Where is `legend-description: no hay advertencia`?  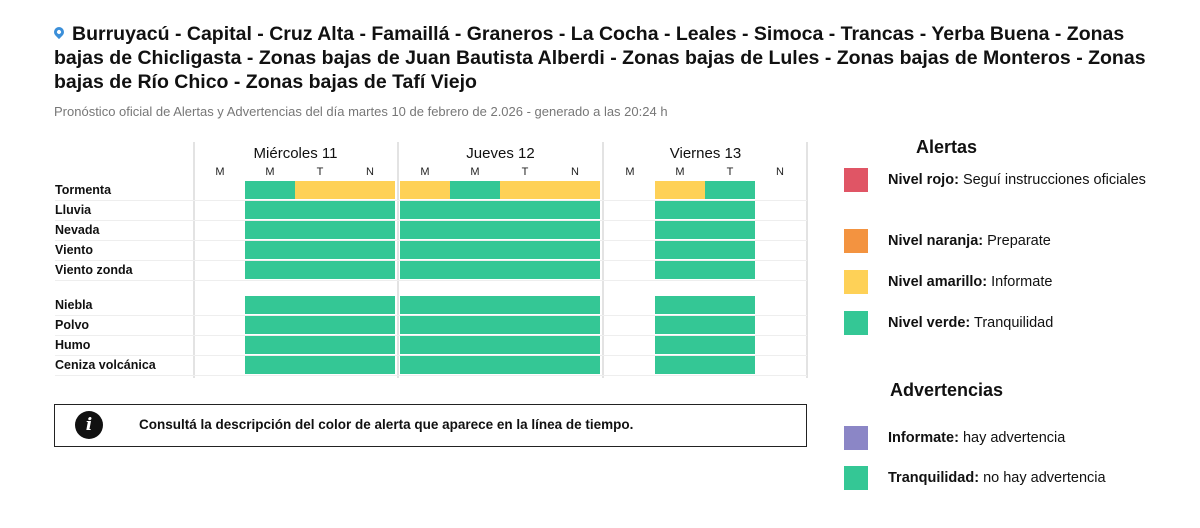
legend-description: no hay advertencia is located at coordinates (1044, 478).